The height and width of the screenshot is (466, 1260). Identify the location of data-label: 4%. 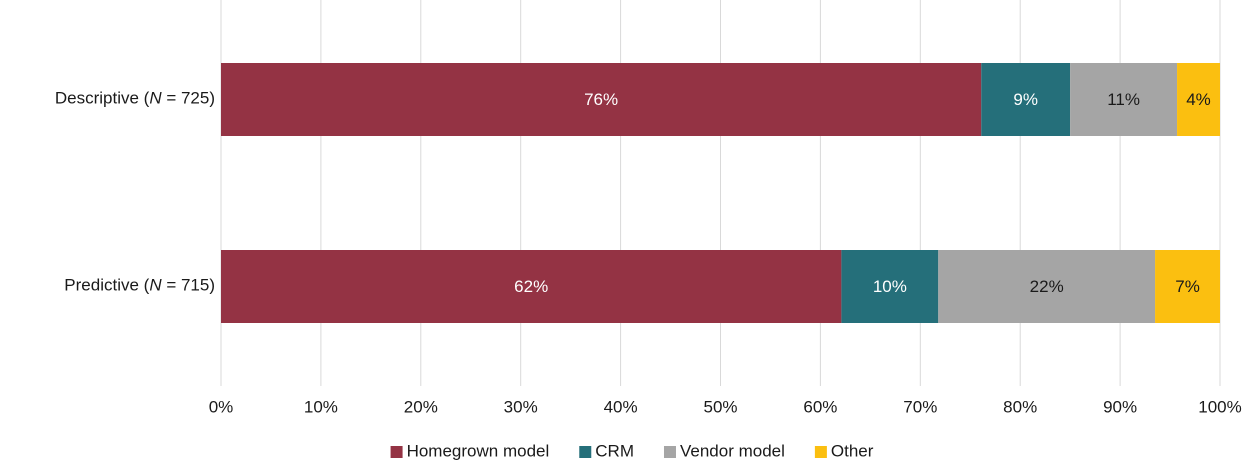
(1198, 99).